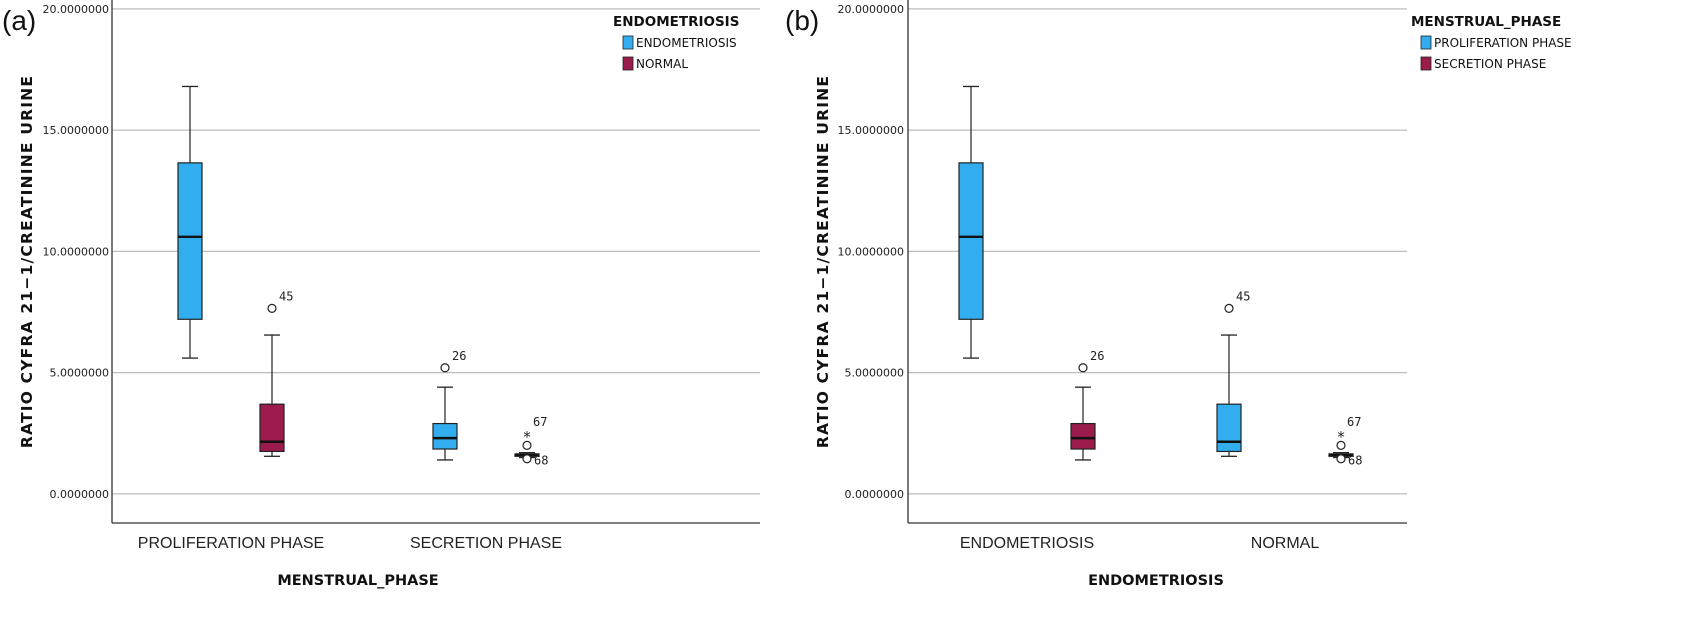  I want to click on box-proliferation-phase-endometriosis, so click(190, 222).